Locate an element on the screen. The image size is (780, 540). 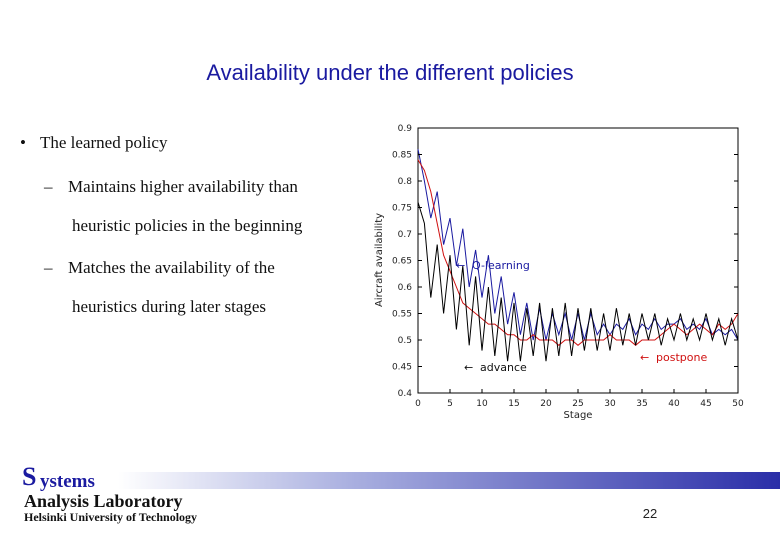
x-tick-label: 35 is located at coordinates (641, 404).